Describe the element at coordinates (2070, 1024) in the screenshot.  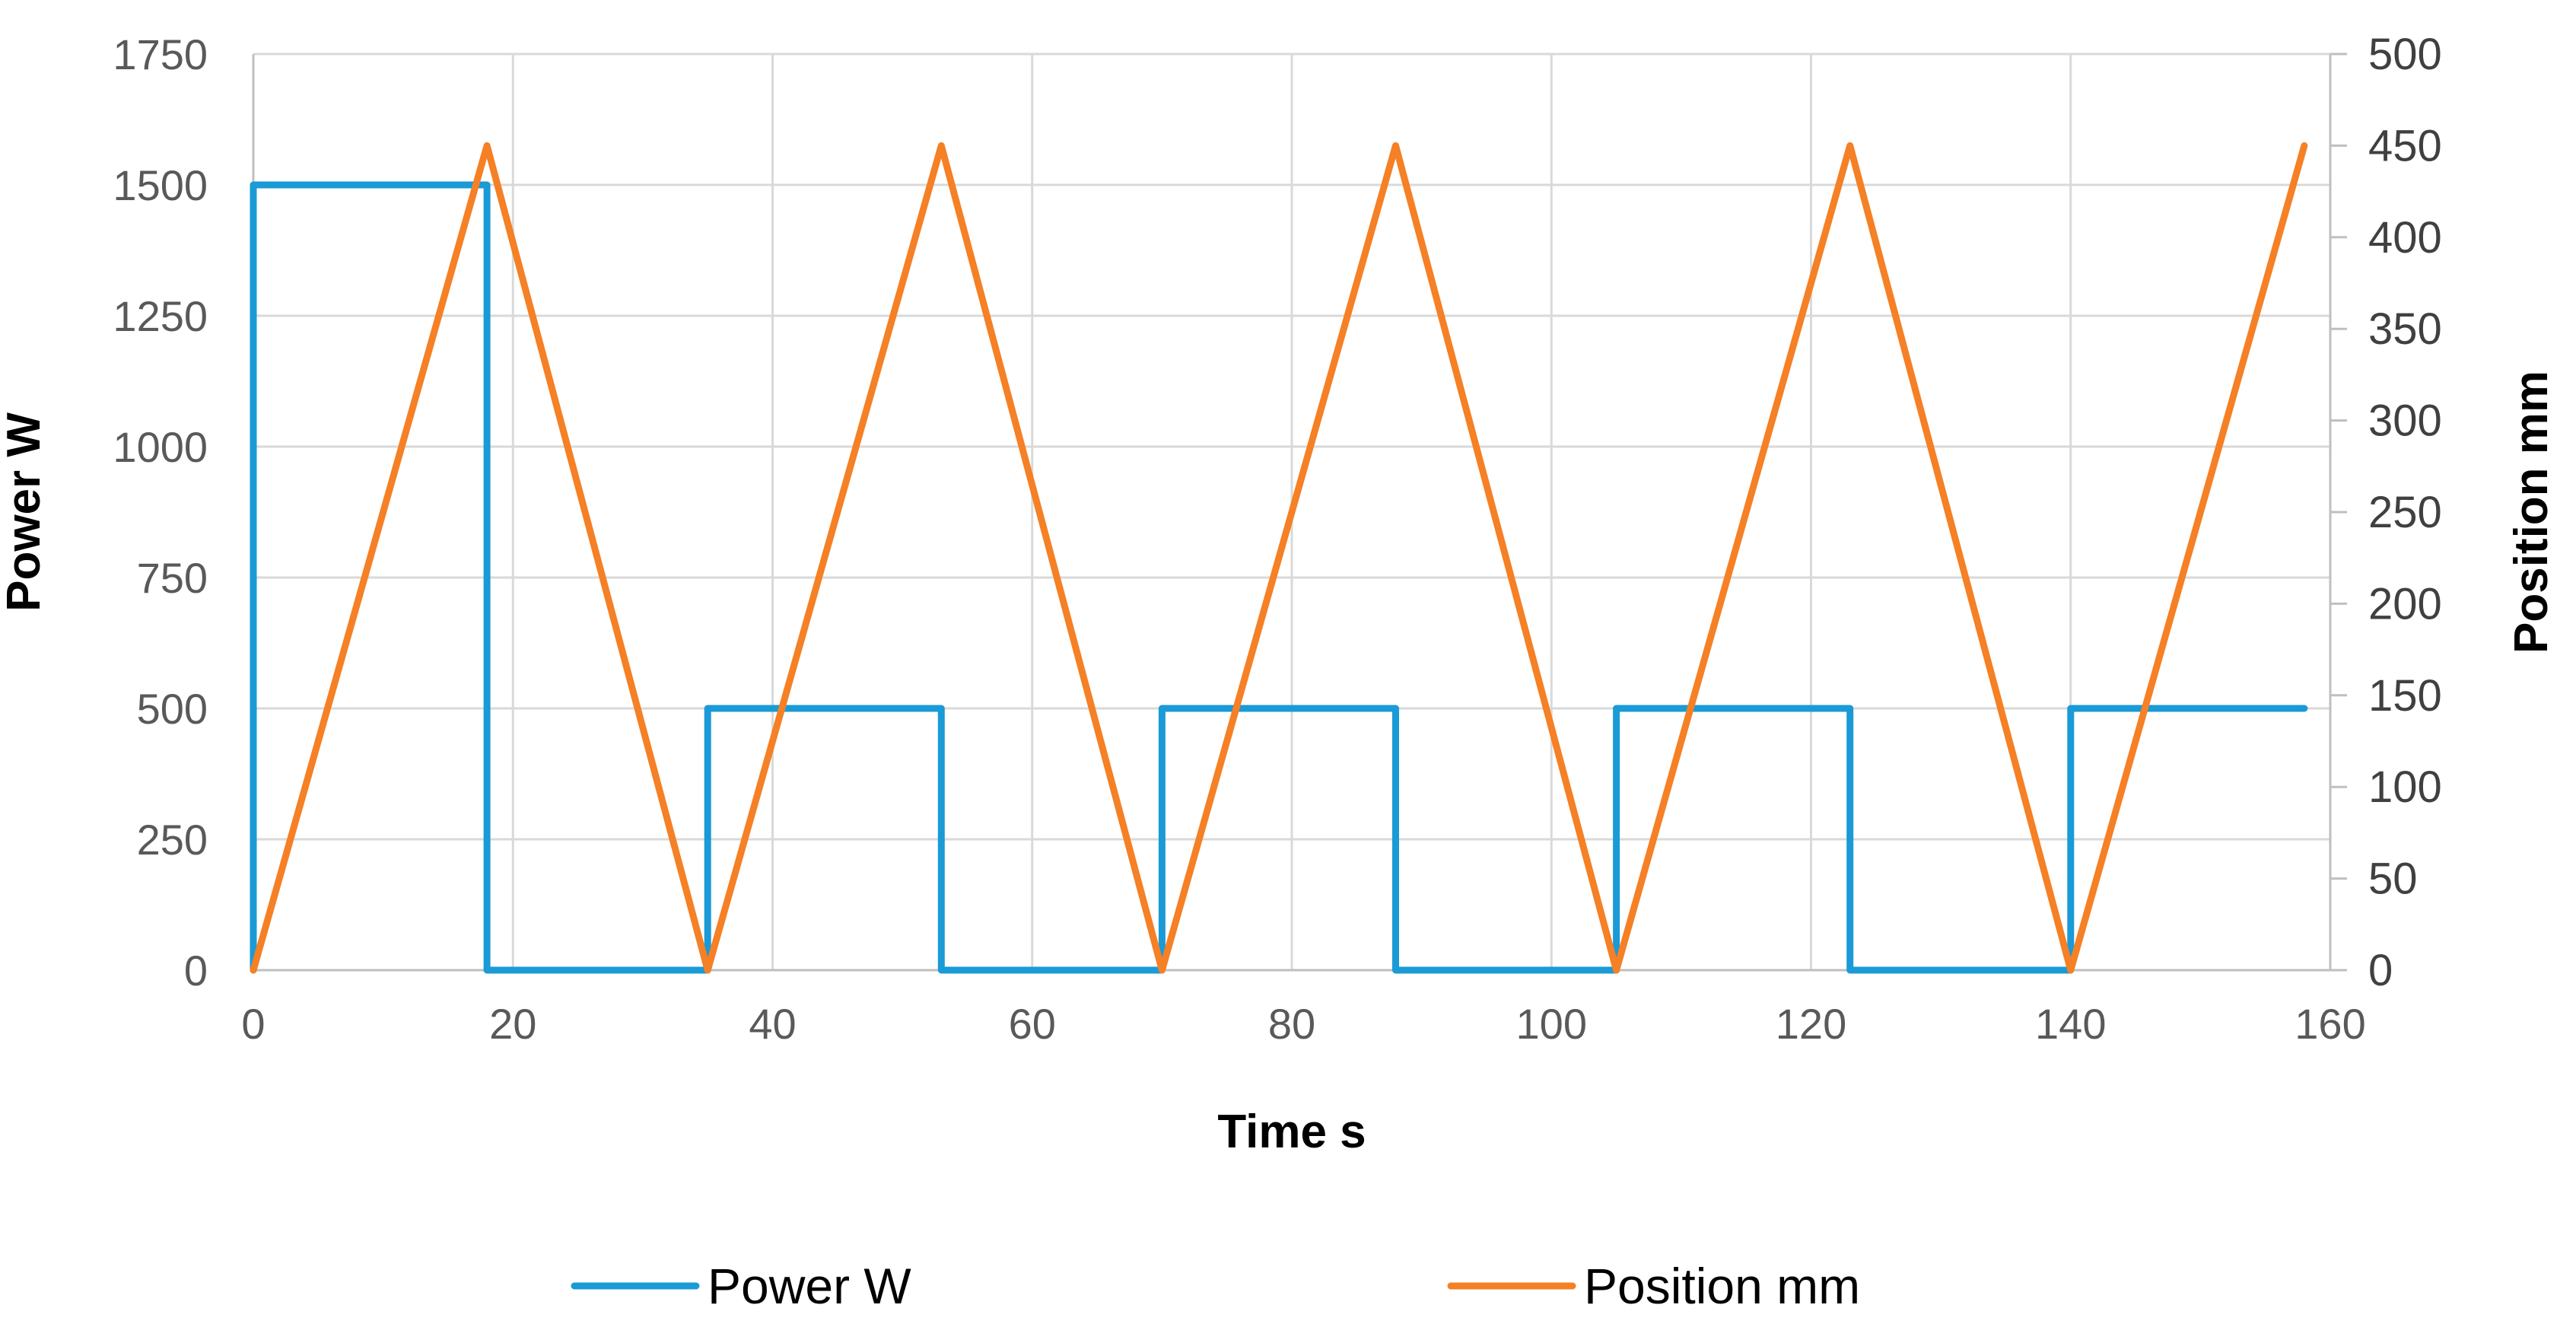
I see `x-tick-label: 140` at that location.